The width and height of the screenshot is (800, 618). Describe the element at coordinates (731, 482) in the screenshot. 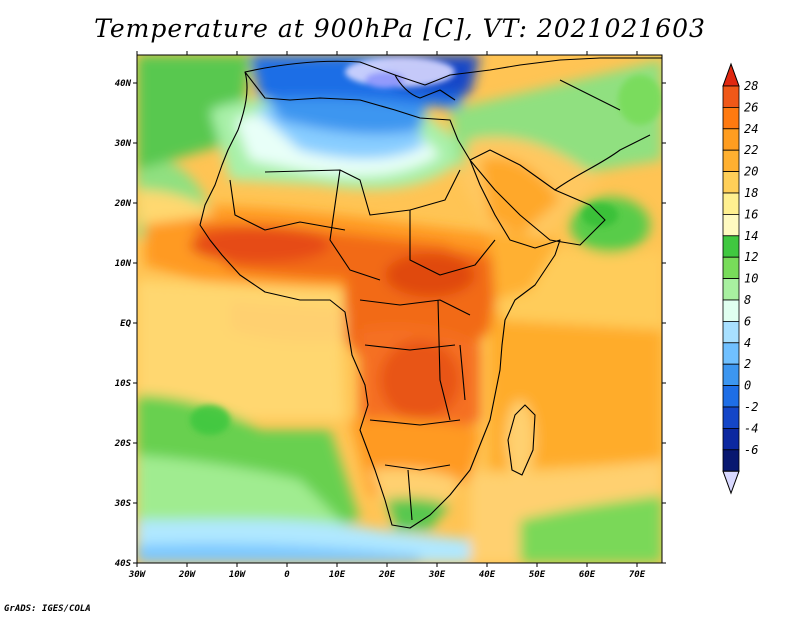

I see `colorbar-bottom-arrow` at that location.